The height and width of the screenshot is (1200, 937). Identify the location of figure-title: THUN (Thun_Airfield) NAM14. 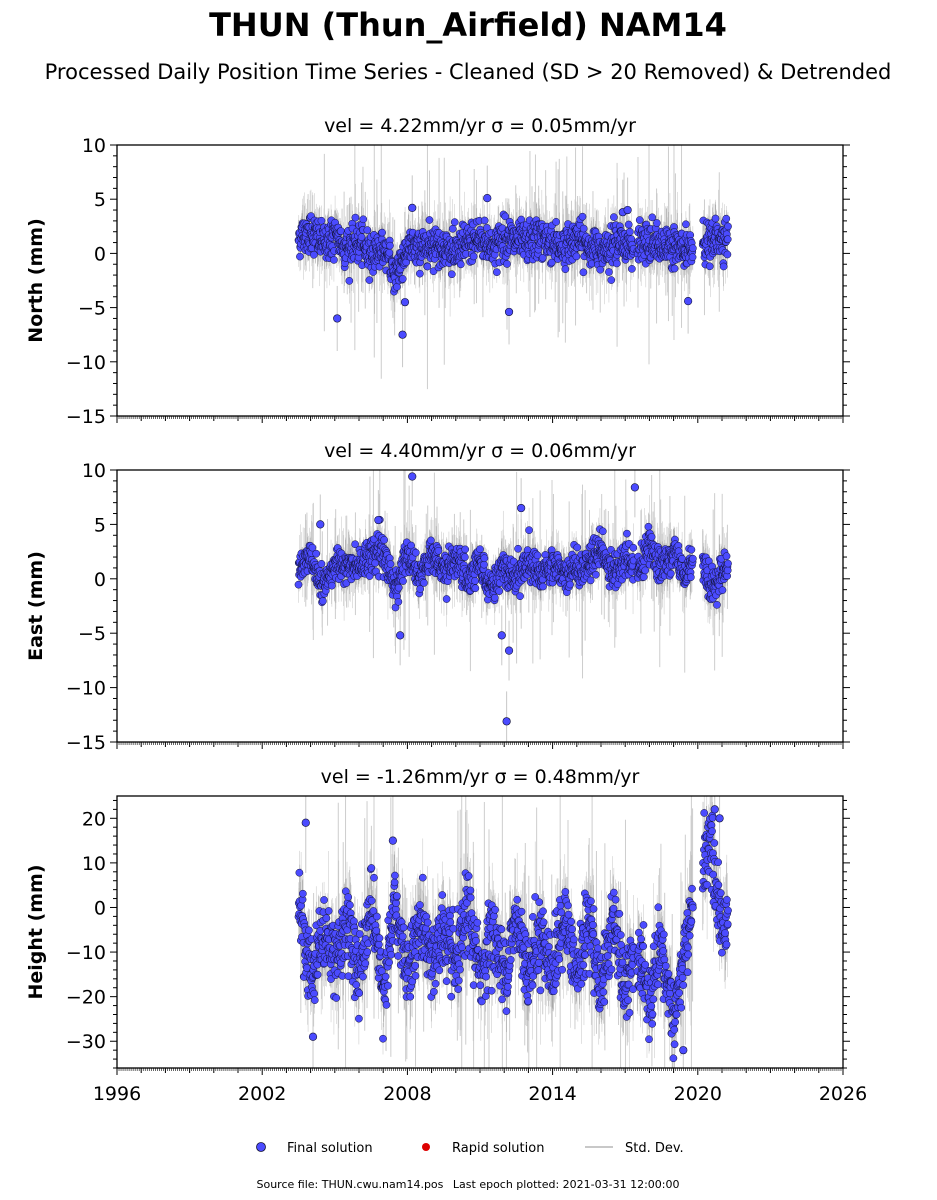
(468, 25).